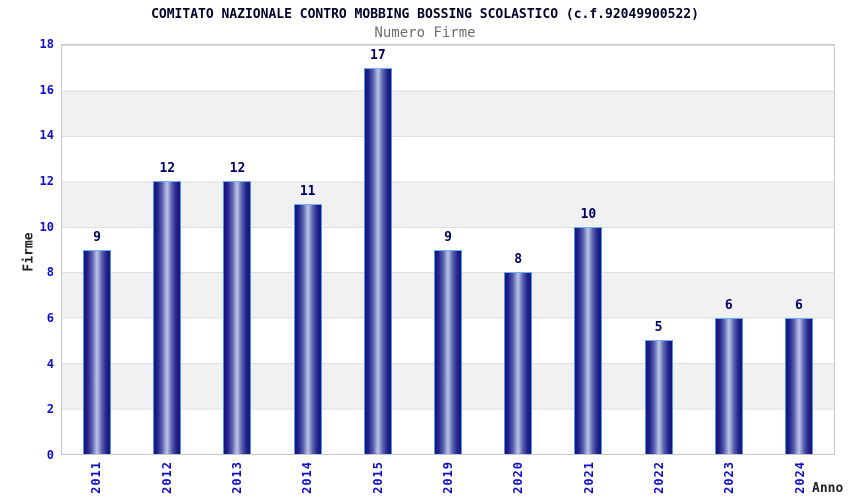 This screenshot has width=850, height=500. I want to click on x-tick-label: 2021, so click(588, 477).